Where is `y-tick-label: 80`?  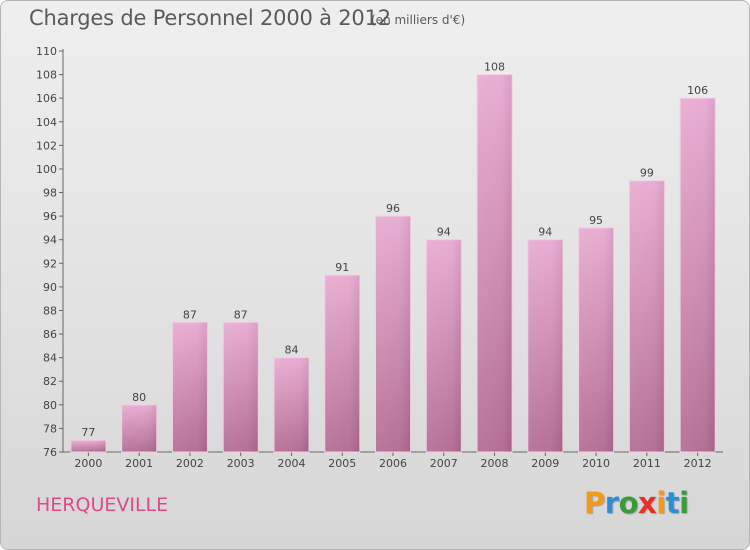 y-tick-label: 80 is located at coordinates (50, 405).